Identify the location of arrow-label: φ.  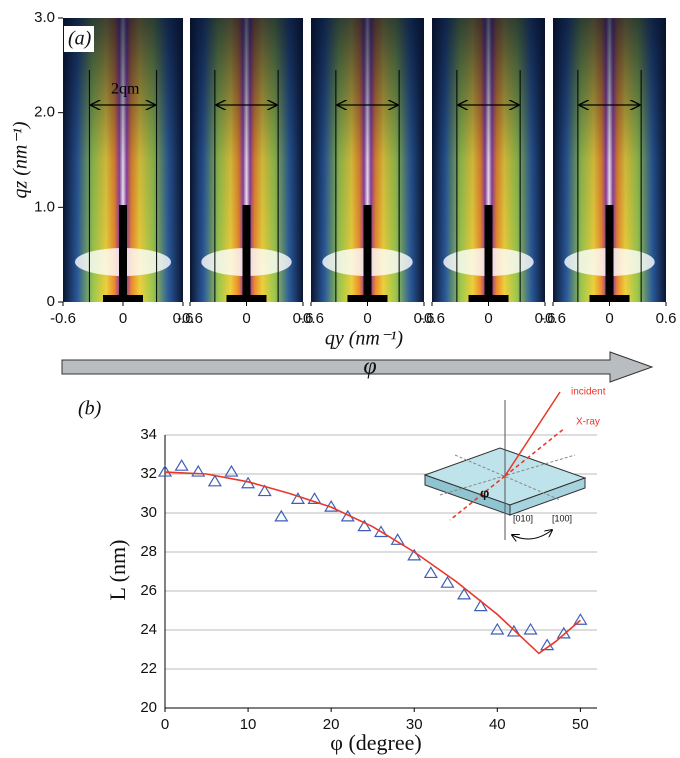
(369, 367).